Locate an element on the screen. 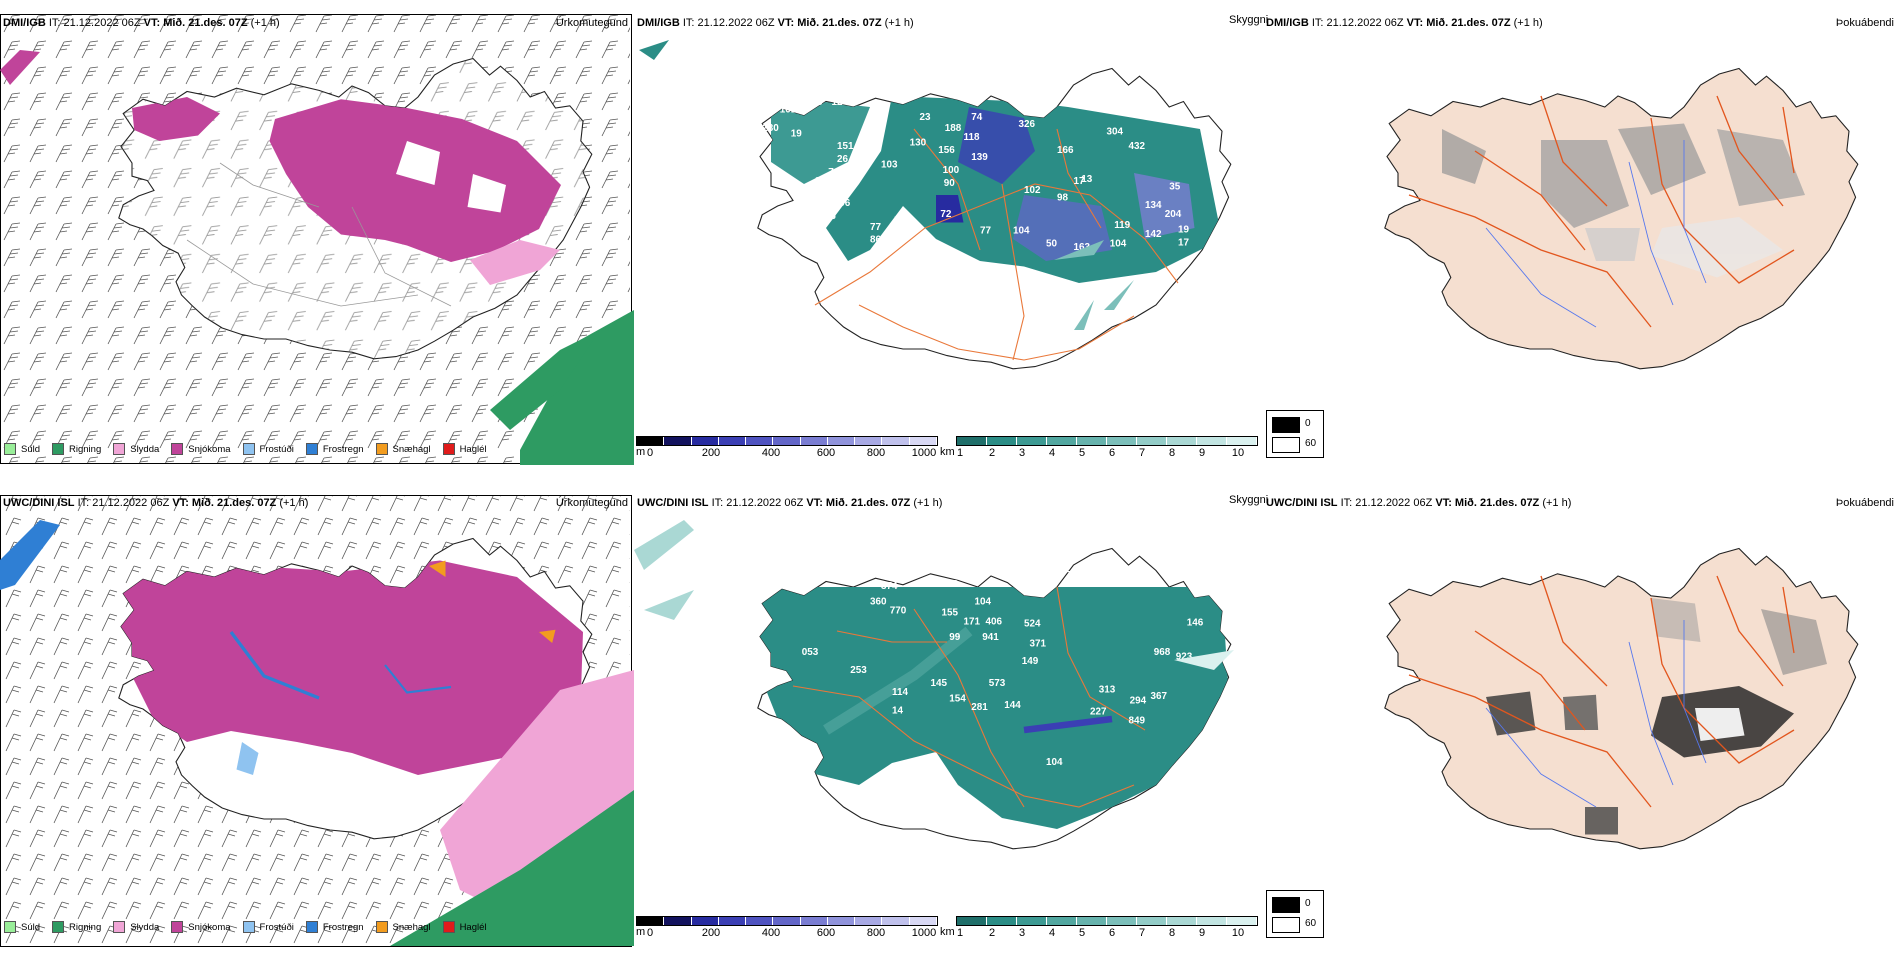 The width and height of the screenshot is (1900, 960). ceiling-label: 374 is located at coordinates (889, 586).